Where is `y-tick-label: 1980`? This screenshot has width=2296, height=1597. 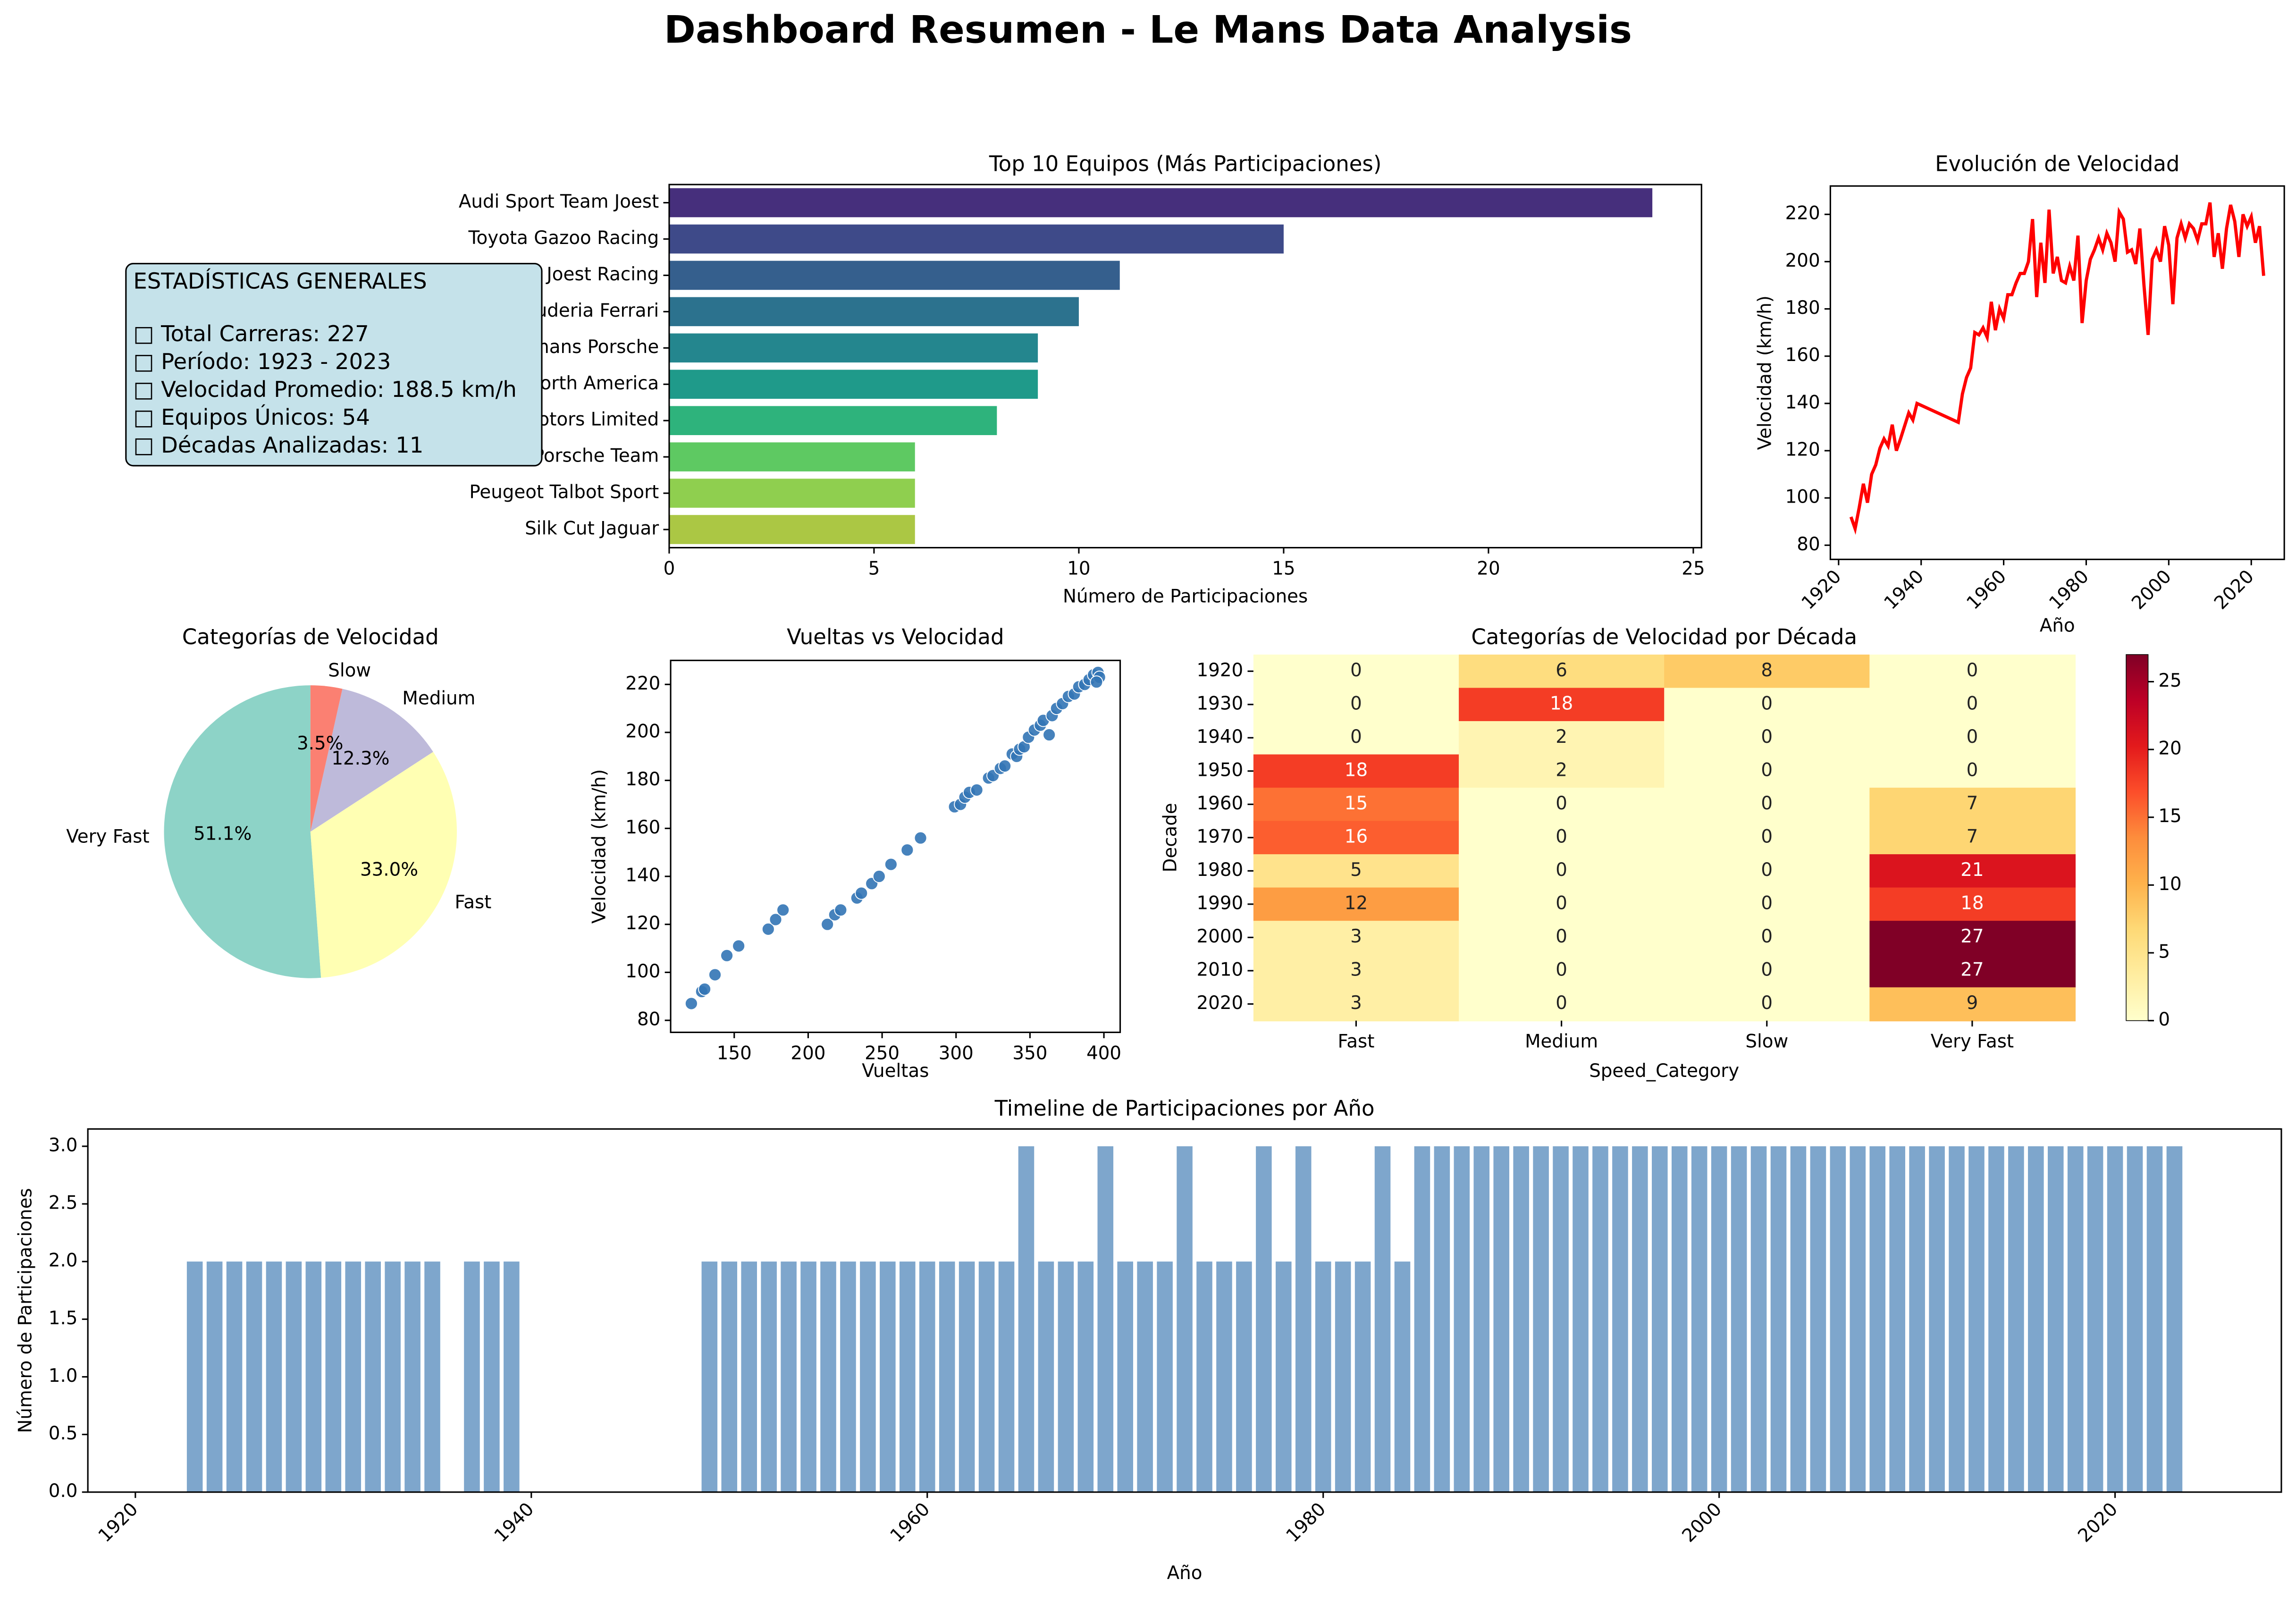 y-tick-label: 1980 is located at coordinates (1221, 870).